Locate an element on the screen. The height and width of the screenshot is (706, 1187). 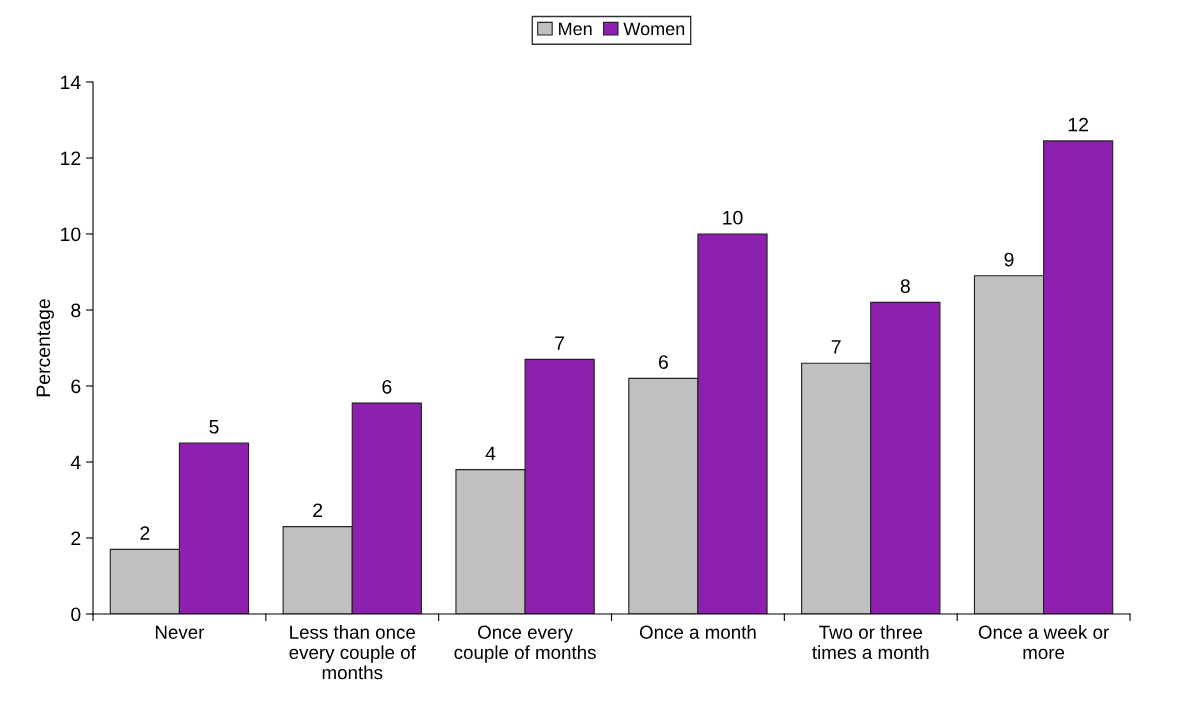
x-tick-label: Once a month is located at coordinates (697, 632).